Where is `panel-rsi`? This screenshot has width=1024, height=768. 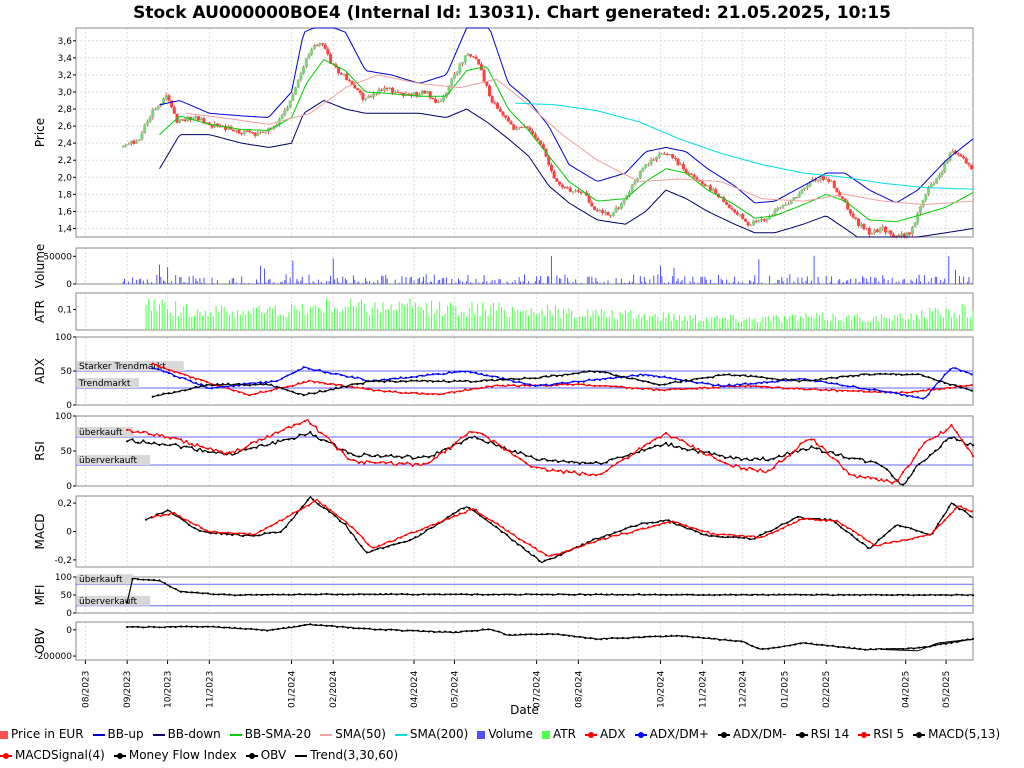 panel-rsi is located at coordinates (524, 451).